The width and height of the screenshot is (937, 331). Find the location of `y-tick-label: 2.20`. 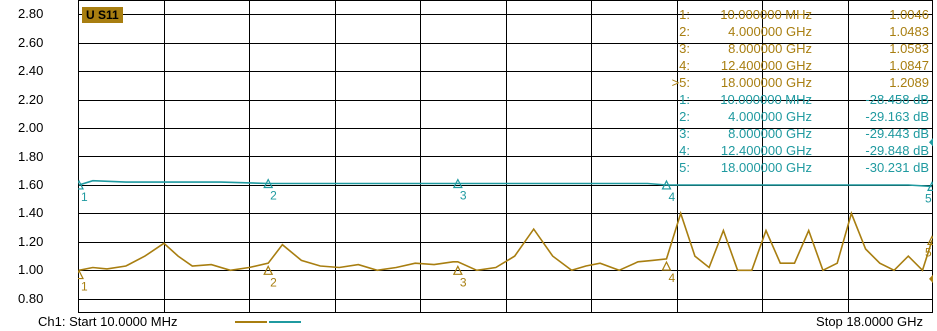

y-tick-label: 2.20 is located at coordinates (31, 99).